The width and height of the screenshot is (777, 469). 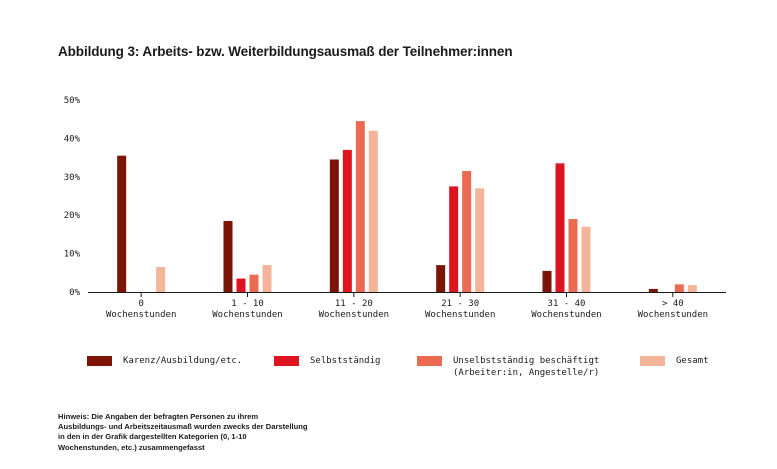 What do you see at coordinates (407, 295) in the screenshot?
I see `x-axis-ticks` at bounding box center [407, 295].